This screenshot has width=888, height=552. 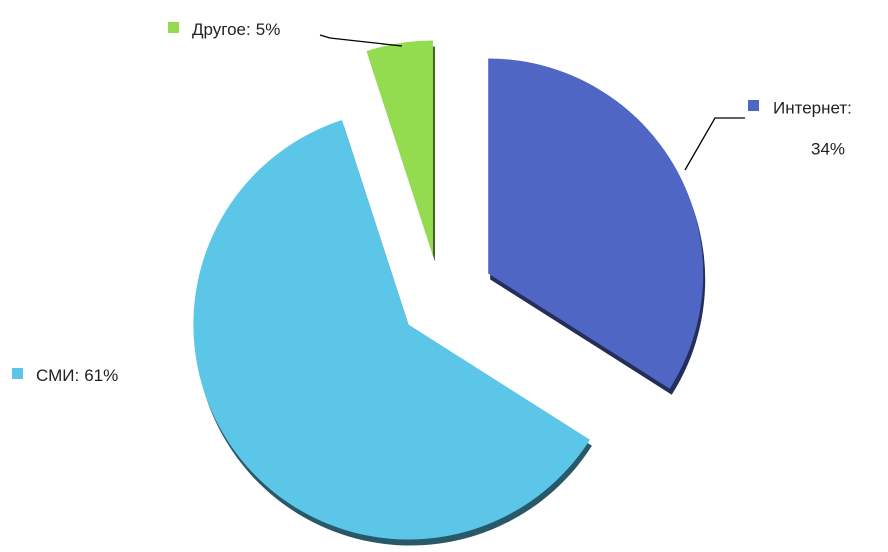 I want to click on value-label: 61%, so click(x=101, y=375).